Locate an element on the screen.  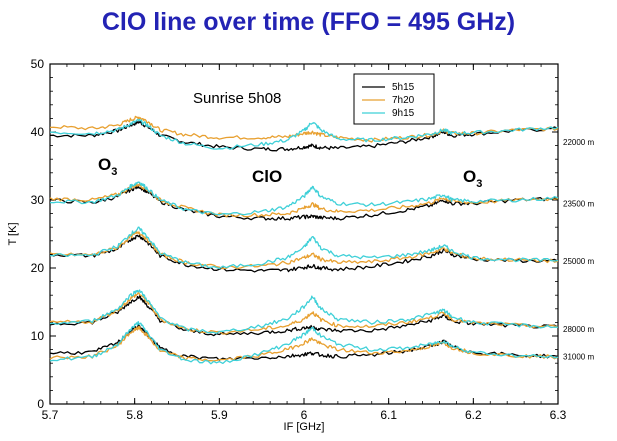
y-tick-label: 10 is located at coordinates (38, 336).